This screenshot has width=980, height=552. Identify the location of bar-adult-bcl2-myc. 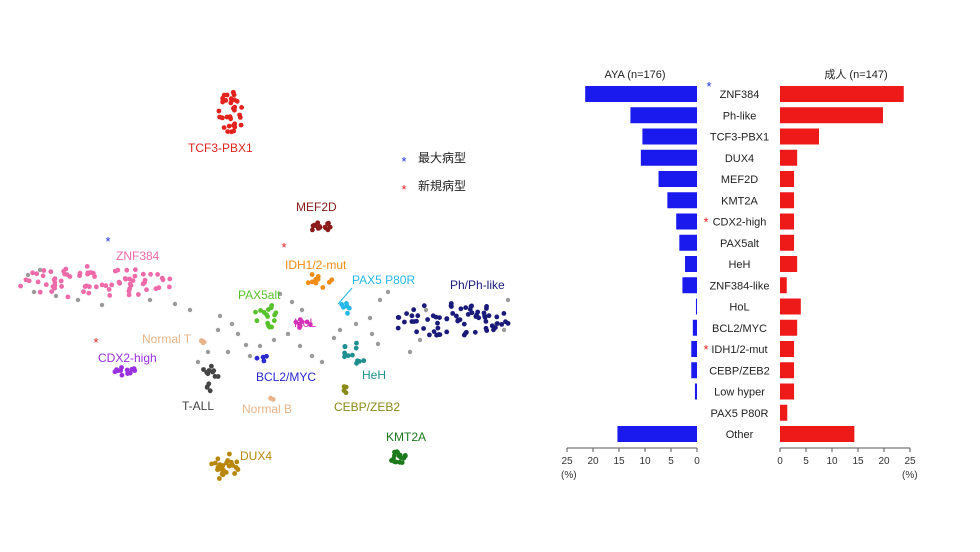
(789, 327).